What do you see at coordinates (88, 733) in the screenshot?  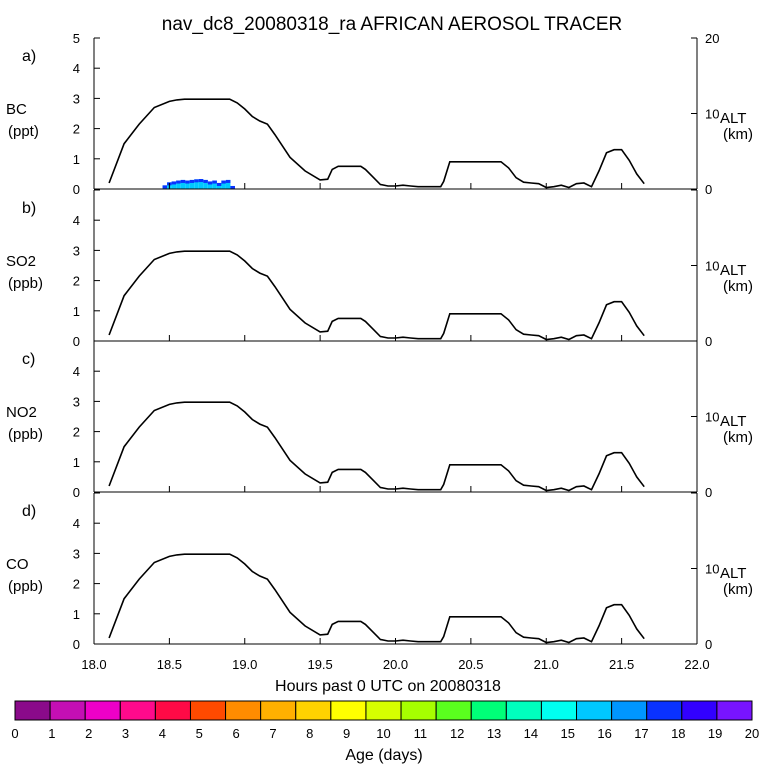 I see `colorbar-tick-label: 2` at bounding box center [88, 733].